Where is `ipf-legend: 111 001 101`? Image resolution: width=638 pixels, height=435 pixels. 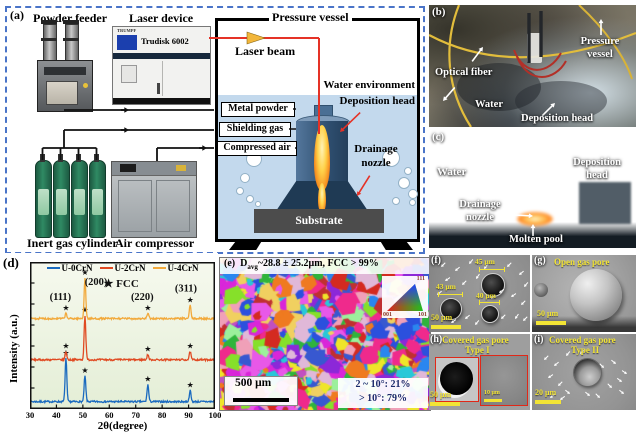 ipf-legend: 111 001 101 is located at coordinates (405, 297).